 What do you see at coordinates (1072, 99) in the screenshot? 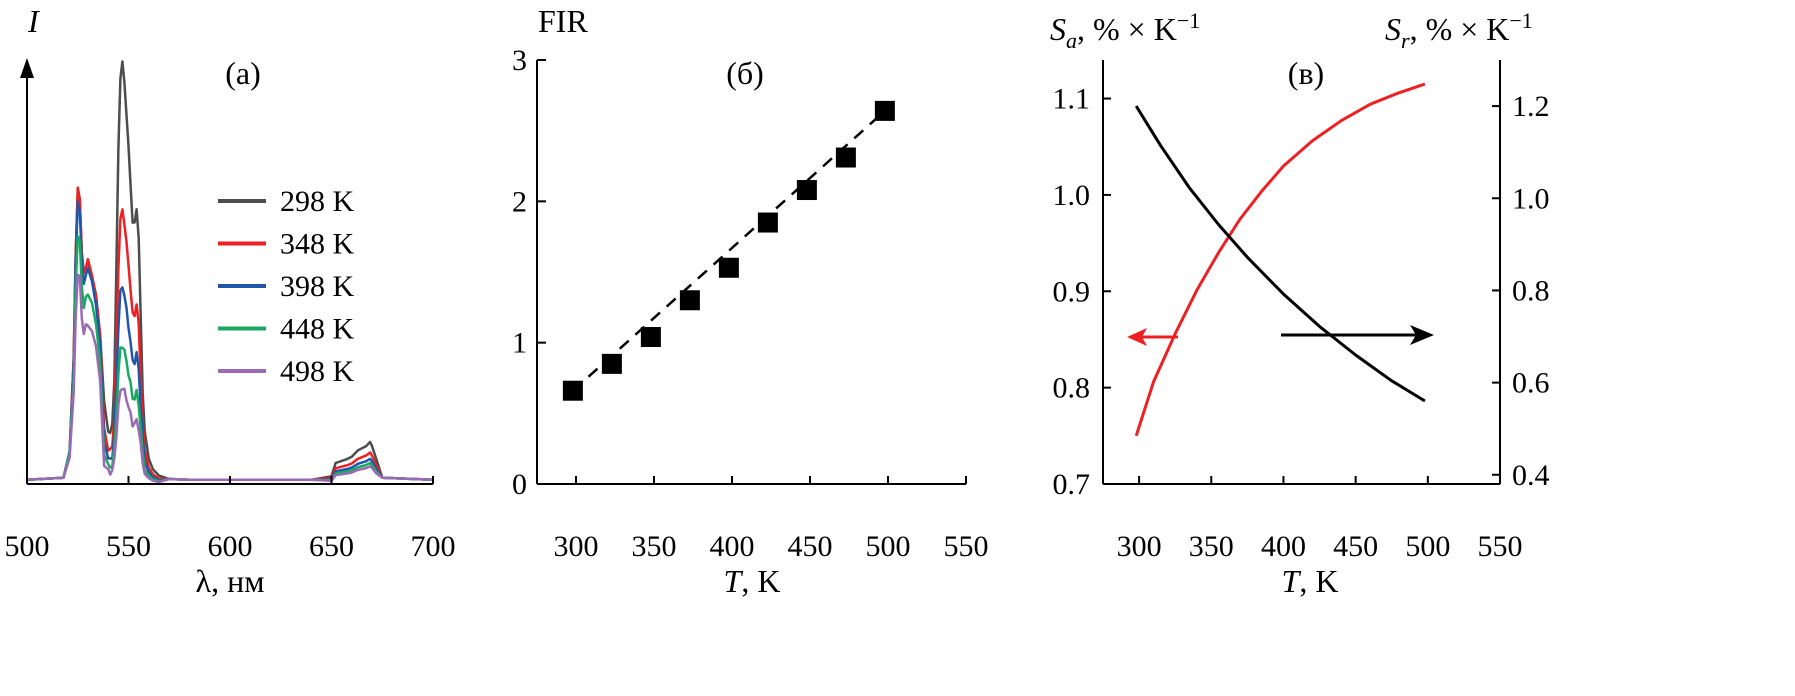
I see `panel-c-left-y-tick-label: 1.1` at bounding box center [1072, 99].